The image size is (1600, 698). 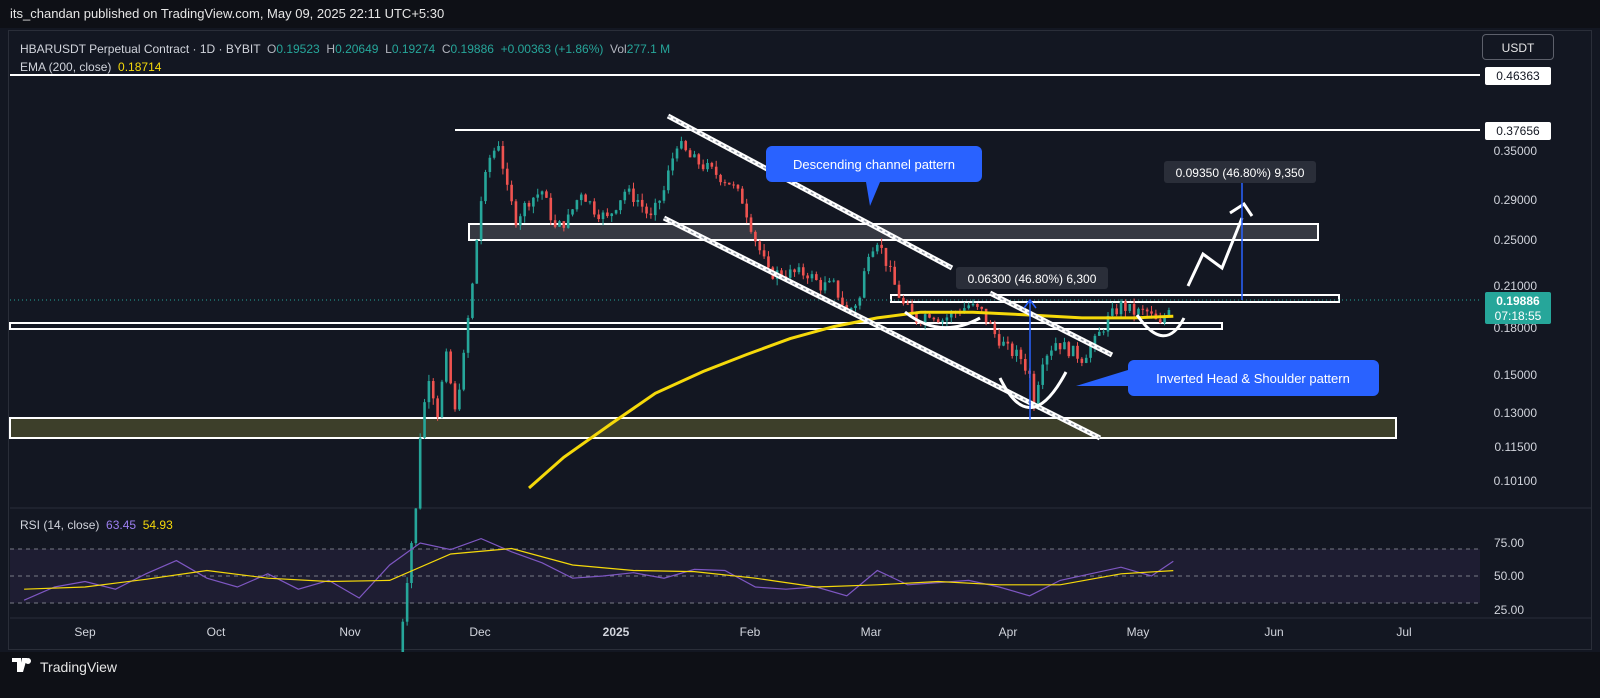 What do you see at coordinates (1518, 76) in the screenshot?
I see `price-tag-top: 0.46363` at bounding box center [1518, 76].